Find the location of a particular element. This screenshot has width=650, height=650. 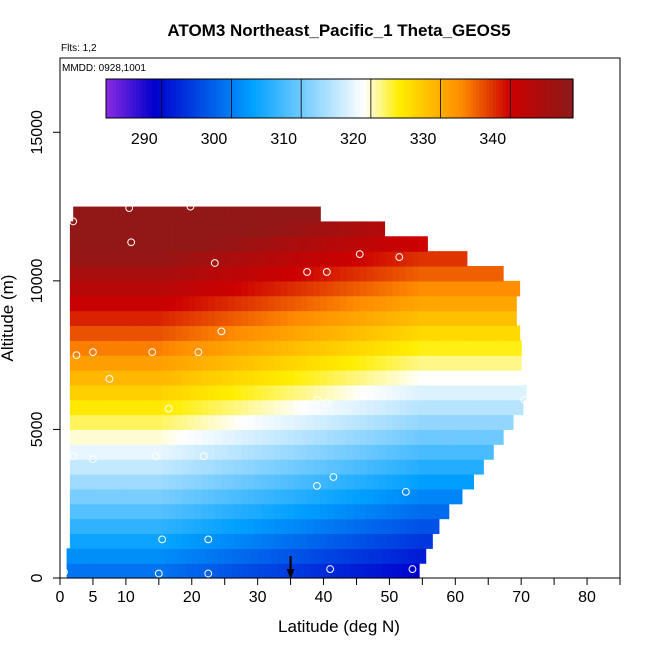

observation-point is located at coordinates (405, 491).